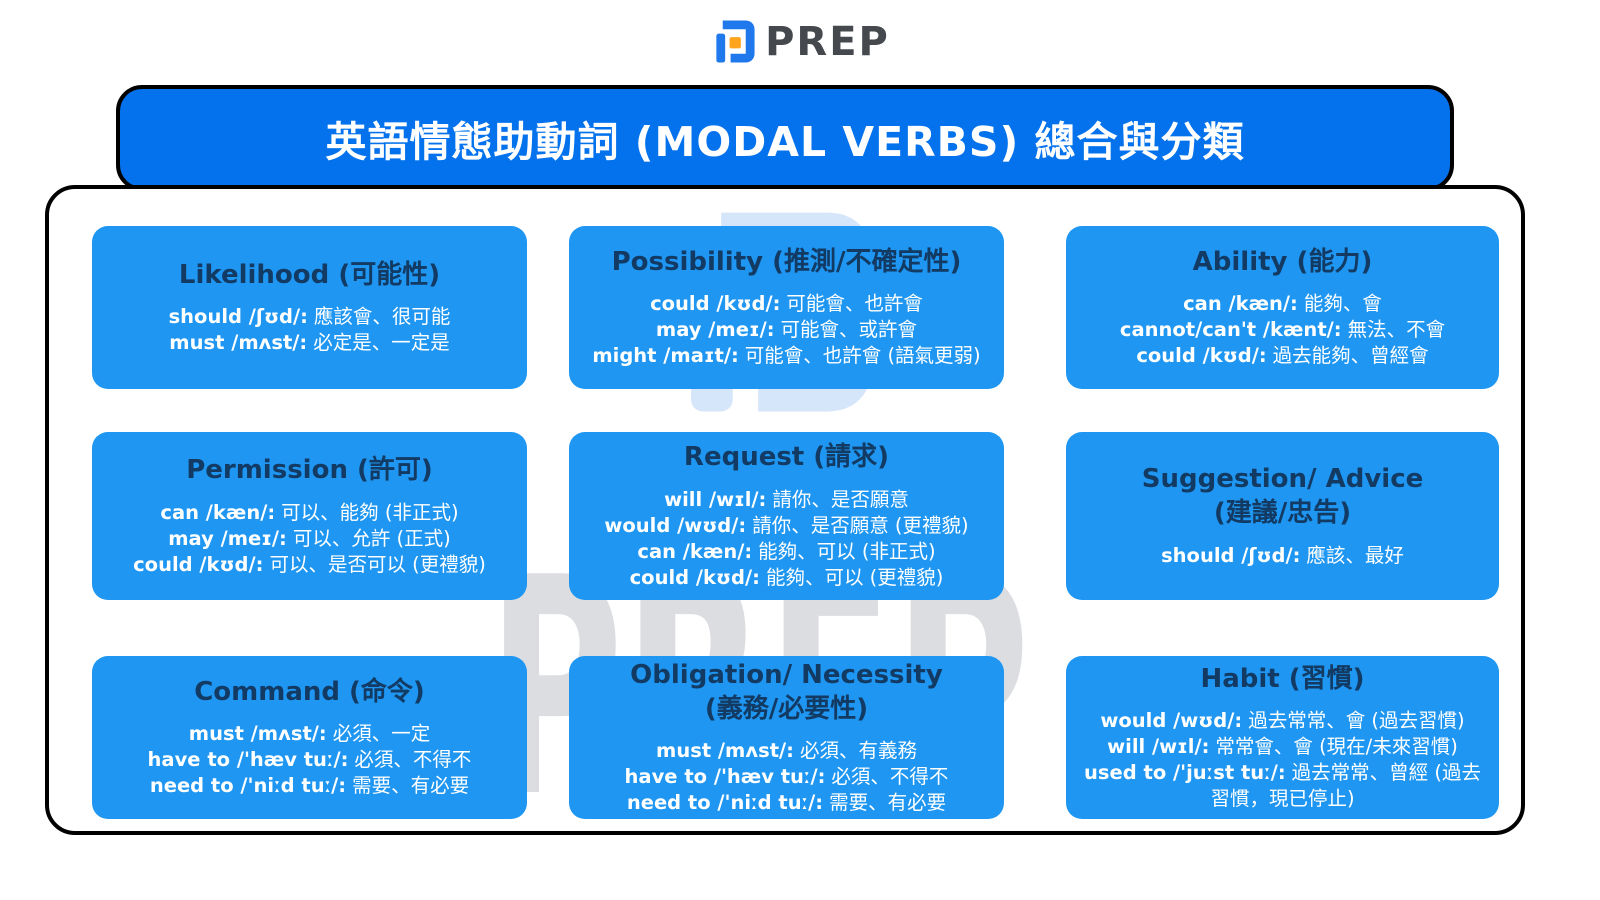 The height and width of the screenshot is (900, 1600). What do you see at coordinates (310, 343) in the screenshot?
I see `modal-verb-line: must /mʌst/: 必定是、一定是` at bounding box center [310, 343].